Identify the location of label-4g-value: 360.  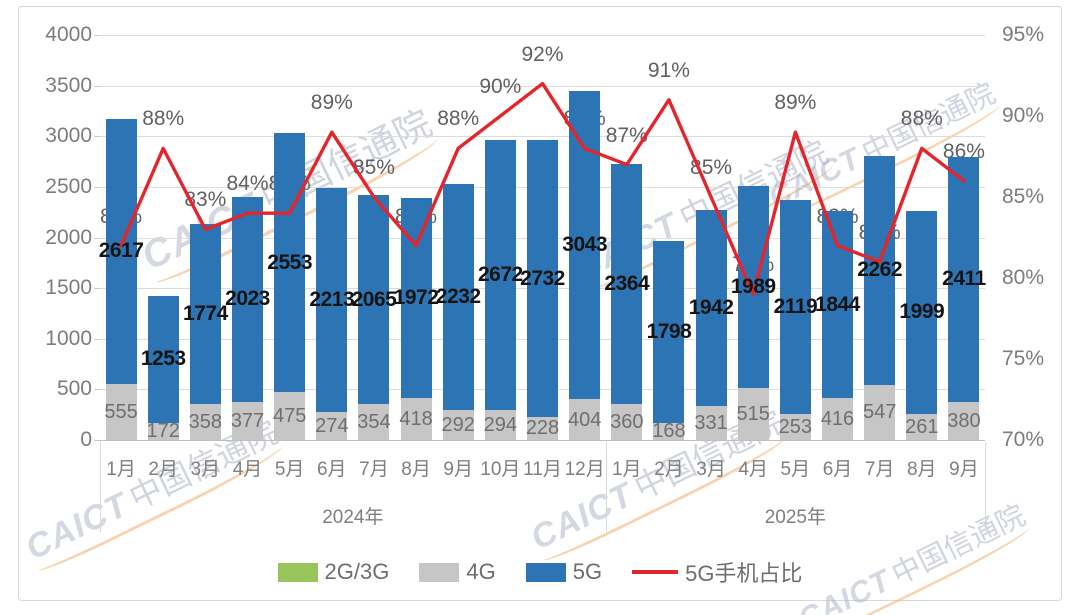
(627, 421).